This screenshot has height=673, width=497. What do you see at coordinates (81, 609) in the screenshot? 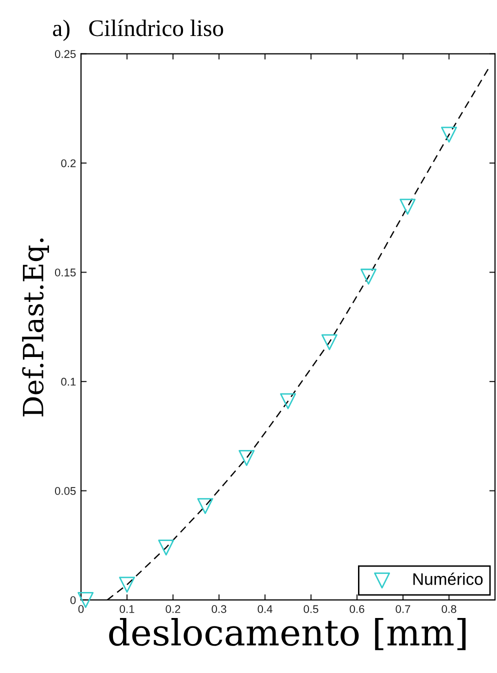
I see `x-tick-label: 0` at bounding box center [81, 609].